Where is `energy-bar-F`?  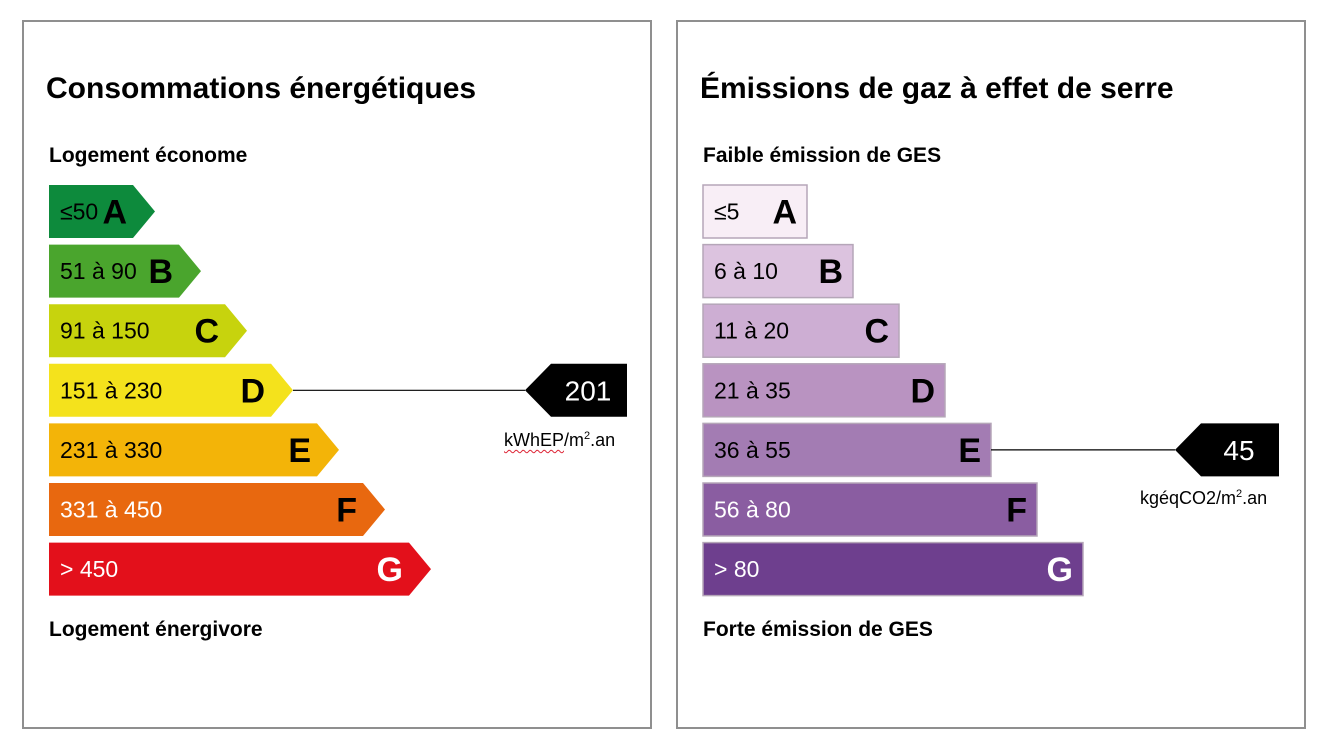 energy-bar-F is located at coordinates (217, 509).